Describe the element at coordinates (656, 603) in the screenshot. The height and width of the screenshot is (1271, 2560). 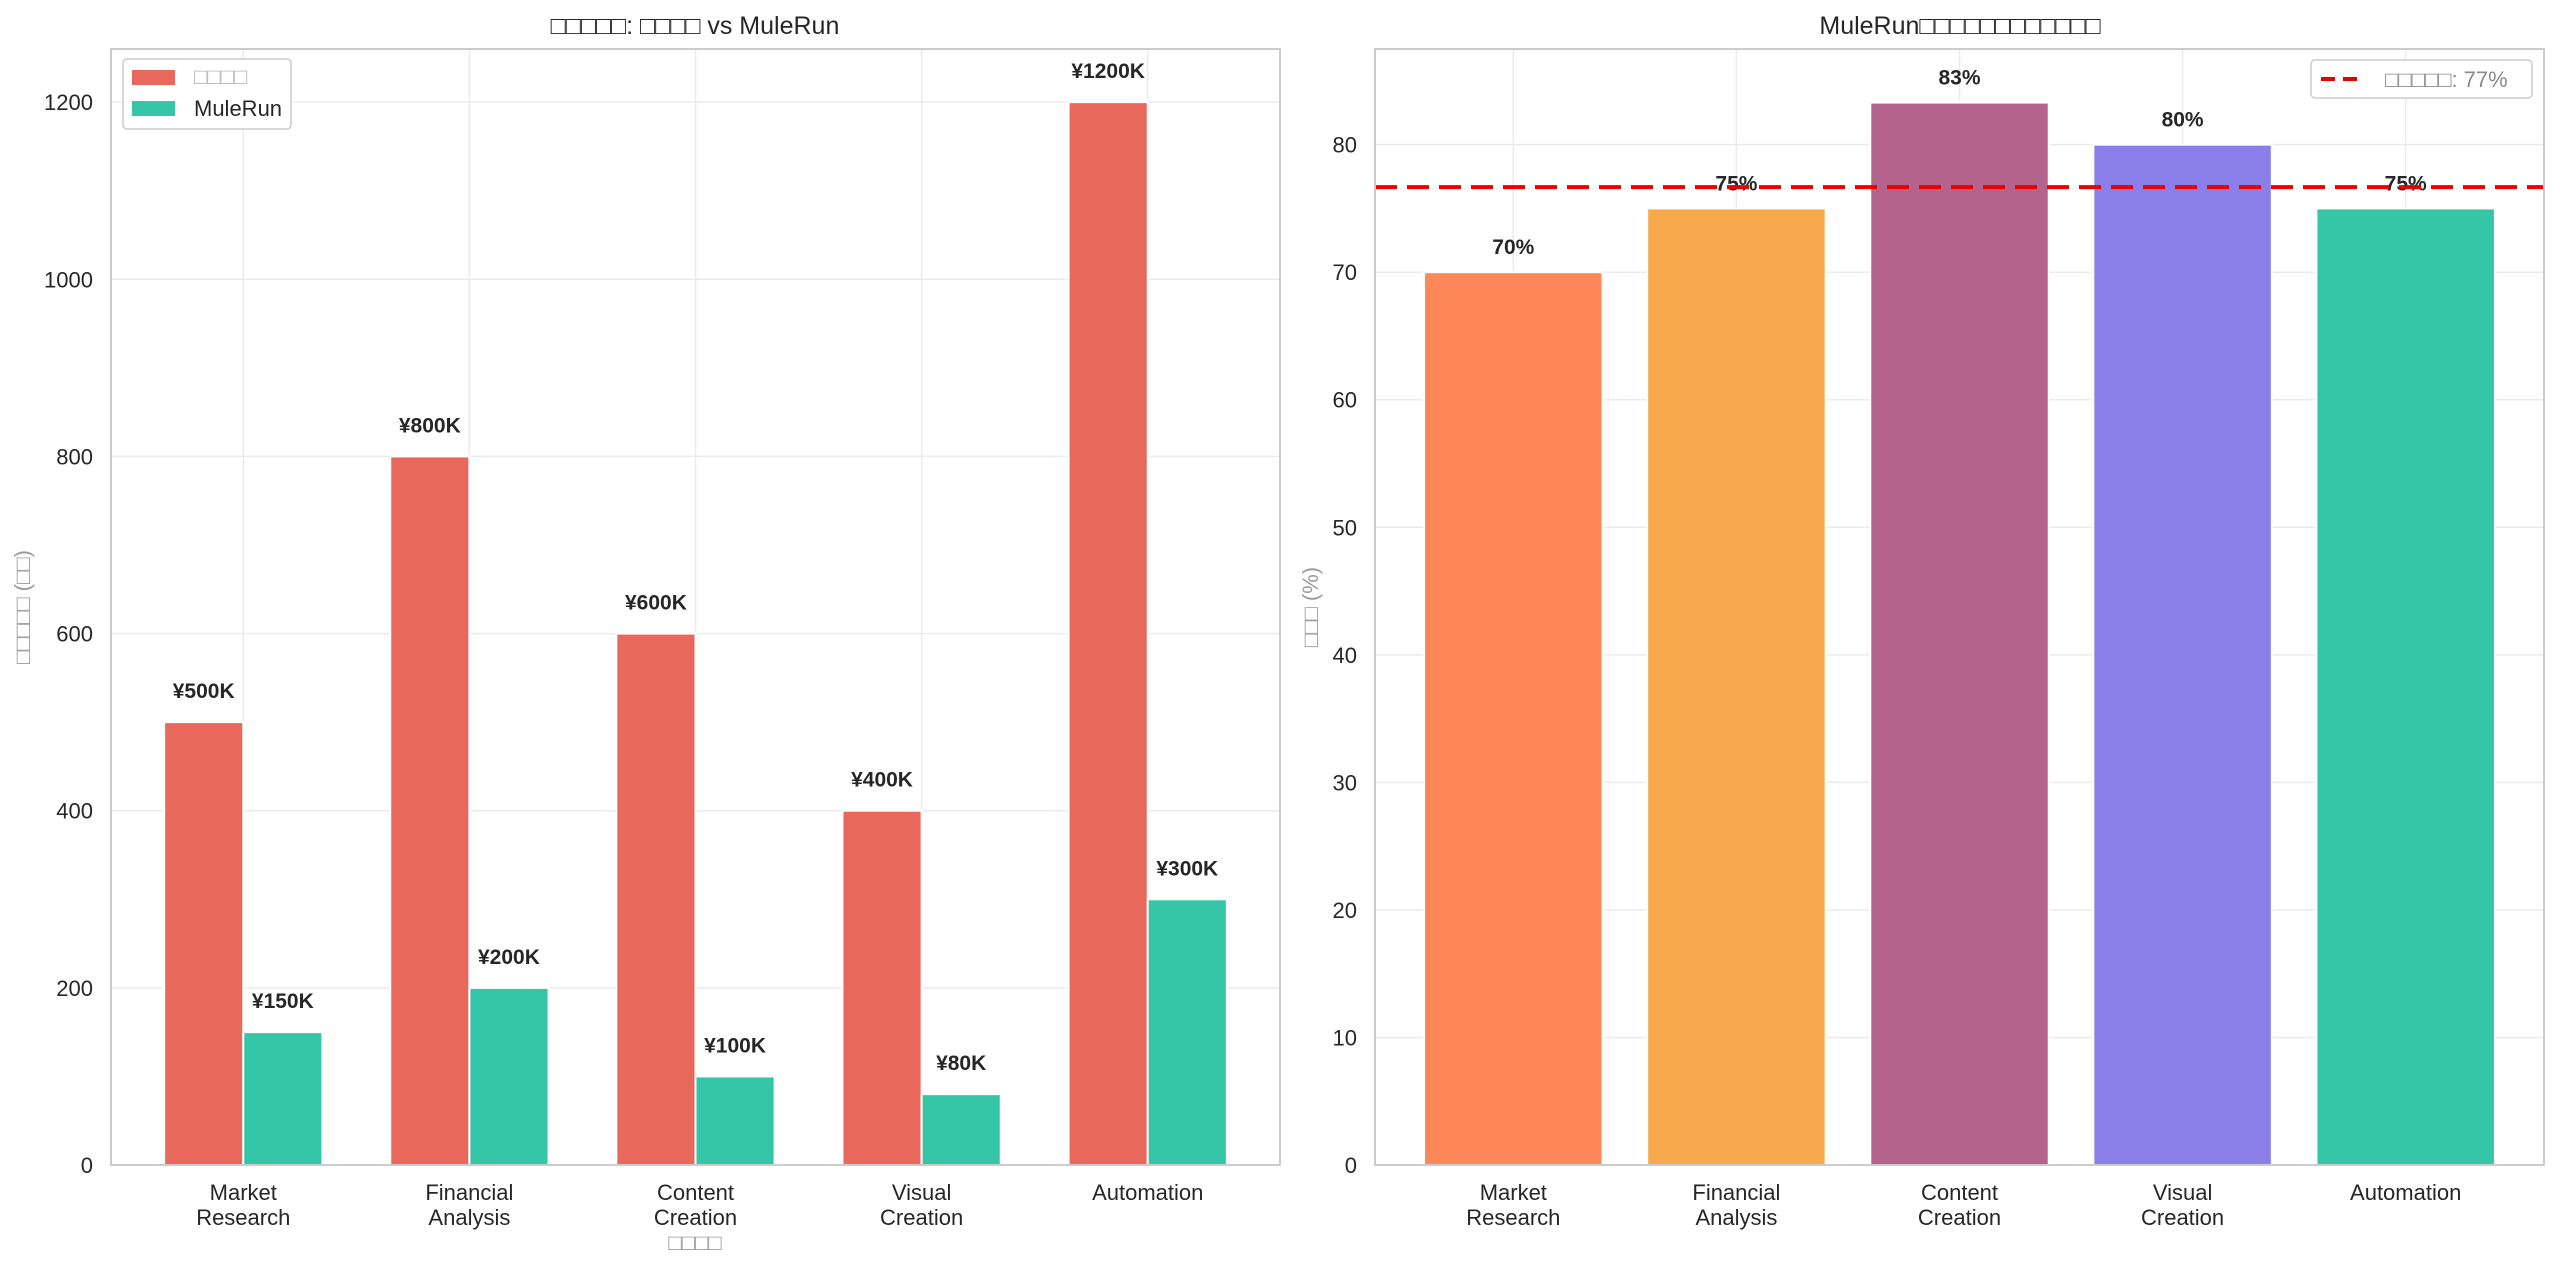
I see `value-label: ¥600K` at that location.